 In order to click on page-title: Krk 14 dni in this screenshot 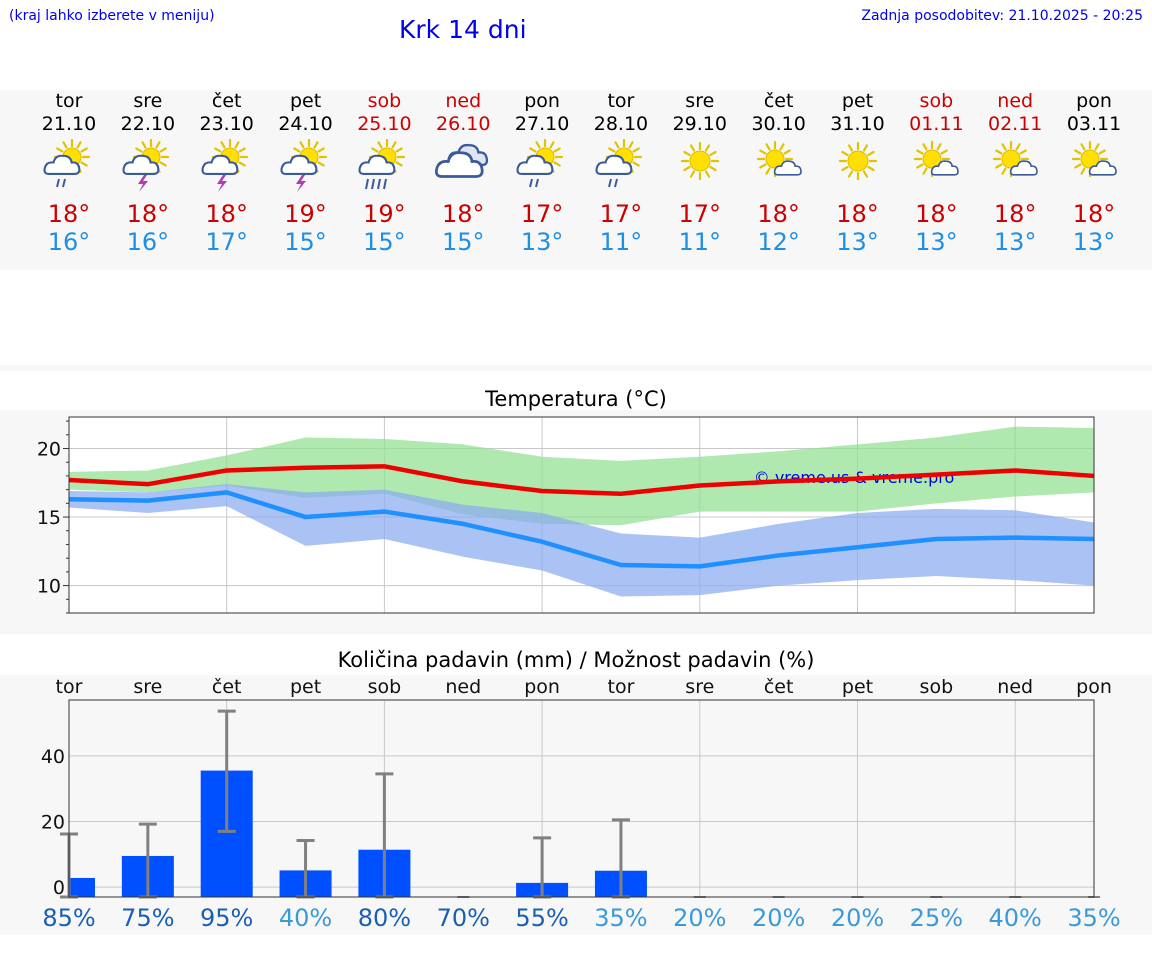, I will do `click(463, 29)`.